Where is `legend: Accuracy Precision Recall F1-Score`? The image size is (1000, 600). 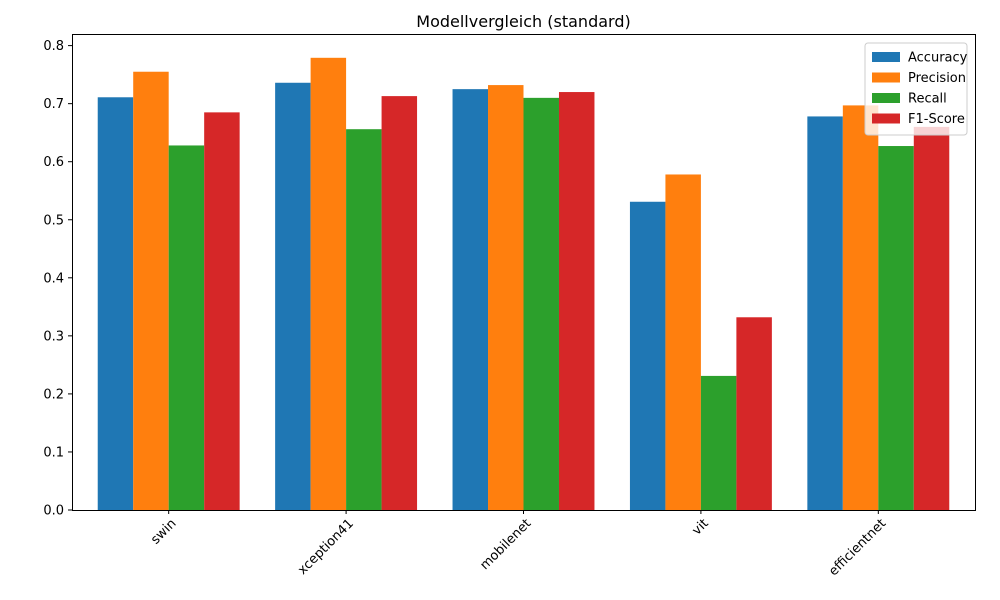
legend: Accuracy Precision Recall F1-Score is located at coordinates (916, 89).